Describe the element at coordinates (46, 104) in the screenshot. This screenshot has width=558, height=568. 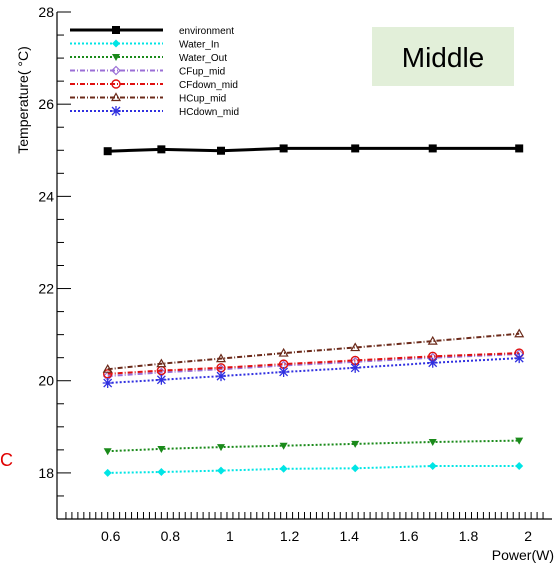
I see `y-tick-label: 26` at that location.